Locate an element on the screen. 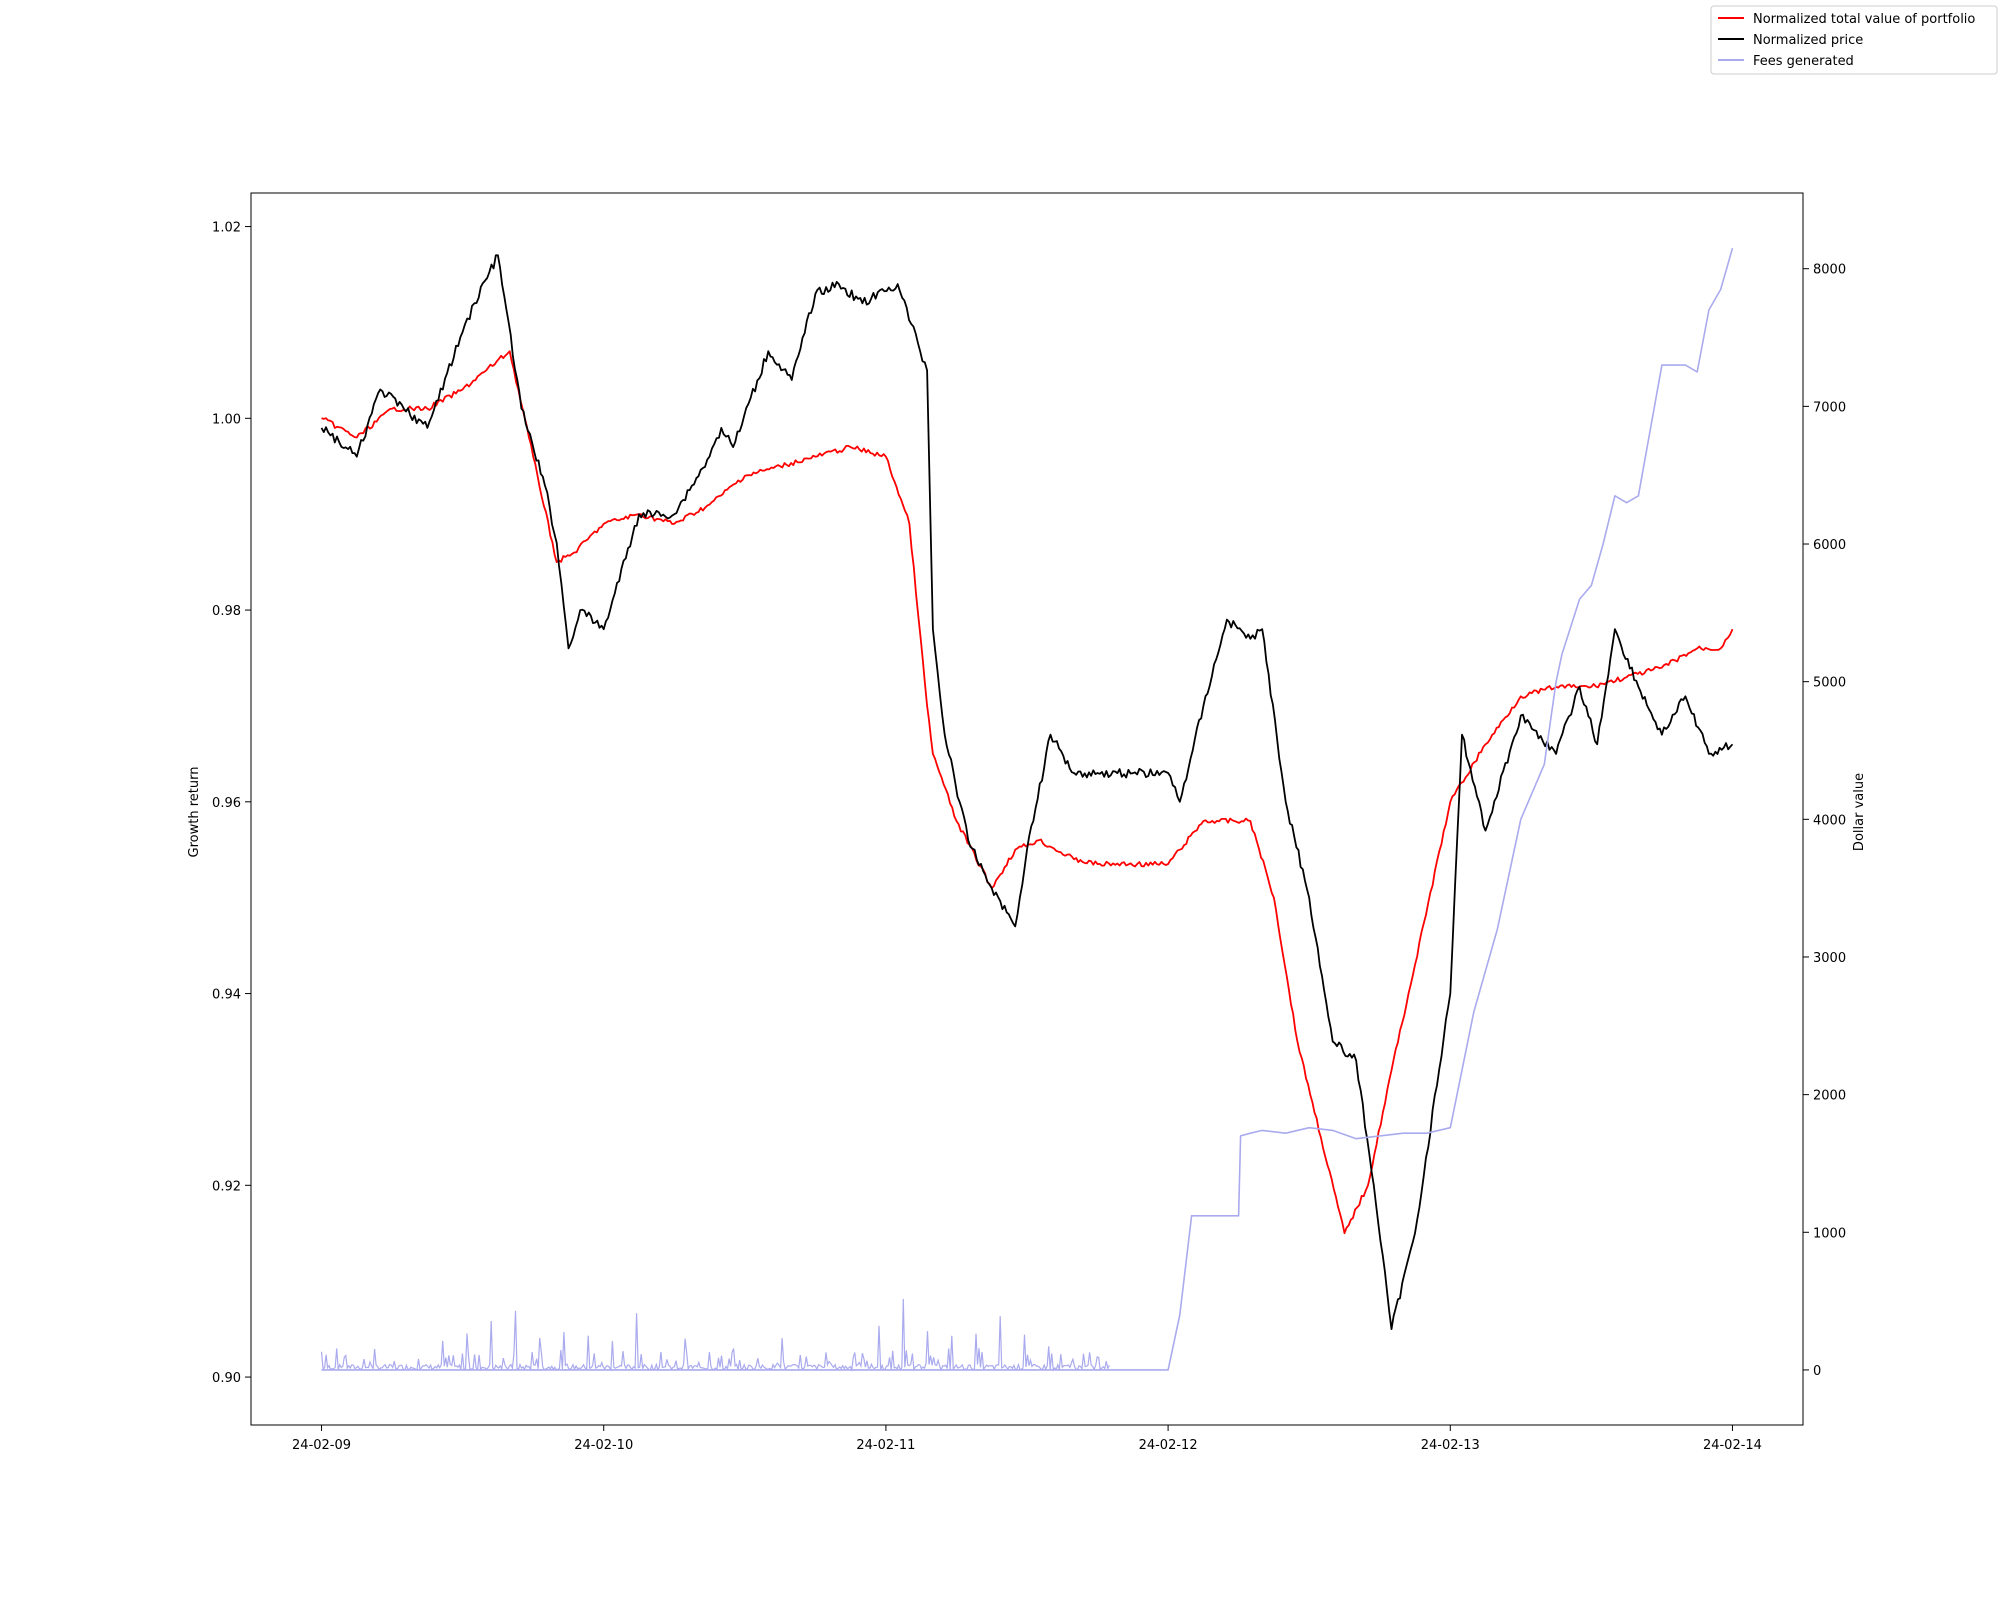 This screenshot has height=1600, width=2000. y-left-tick-label: 0.90 is located at coordinates (226, 1378).